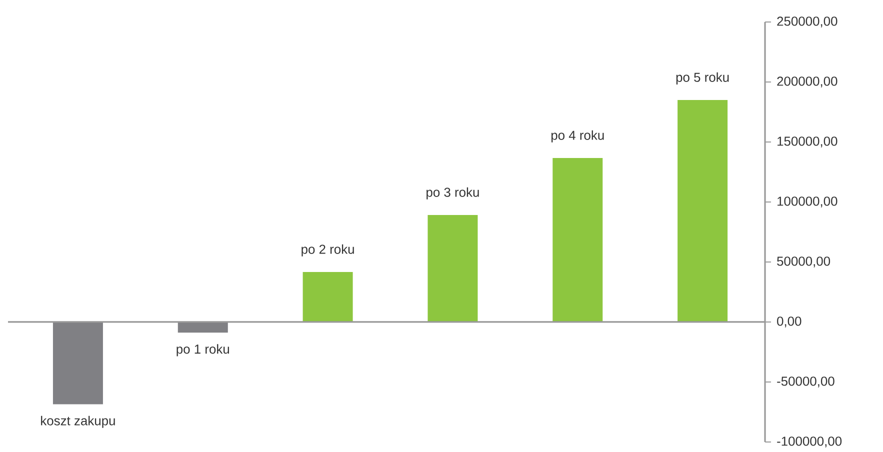 This screenshot has width=883, height=452. What do you see at coordinates (203, 350) in the screenshot?
I see `x-tick-label: po 1 roku` at bounding box center [203, 350].